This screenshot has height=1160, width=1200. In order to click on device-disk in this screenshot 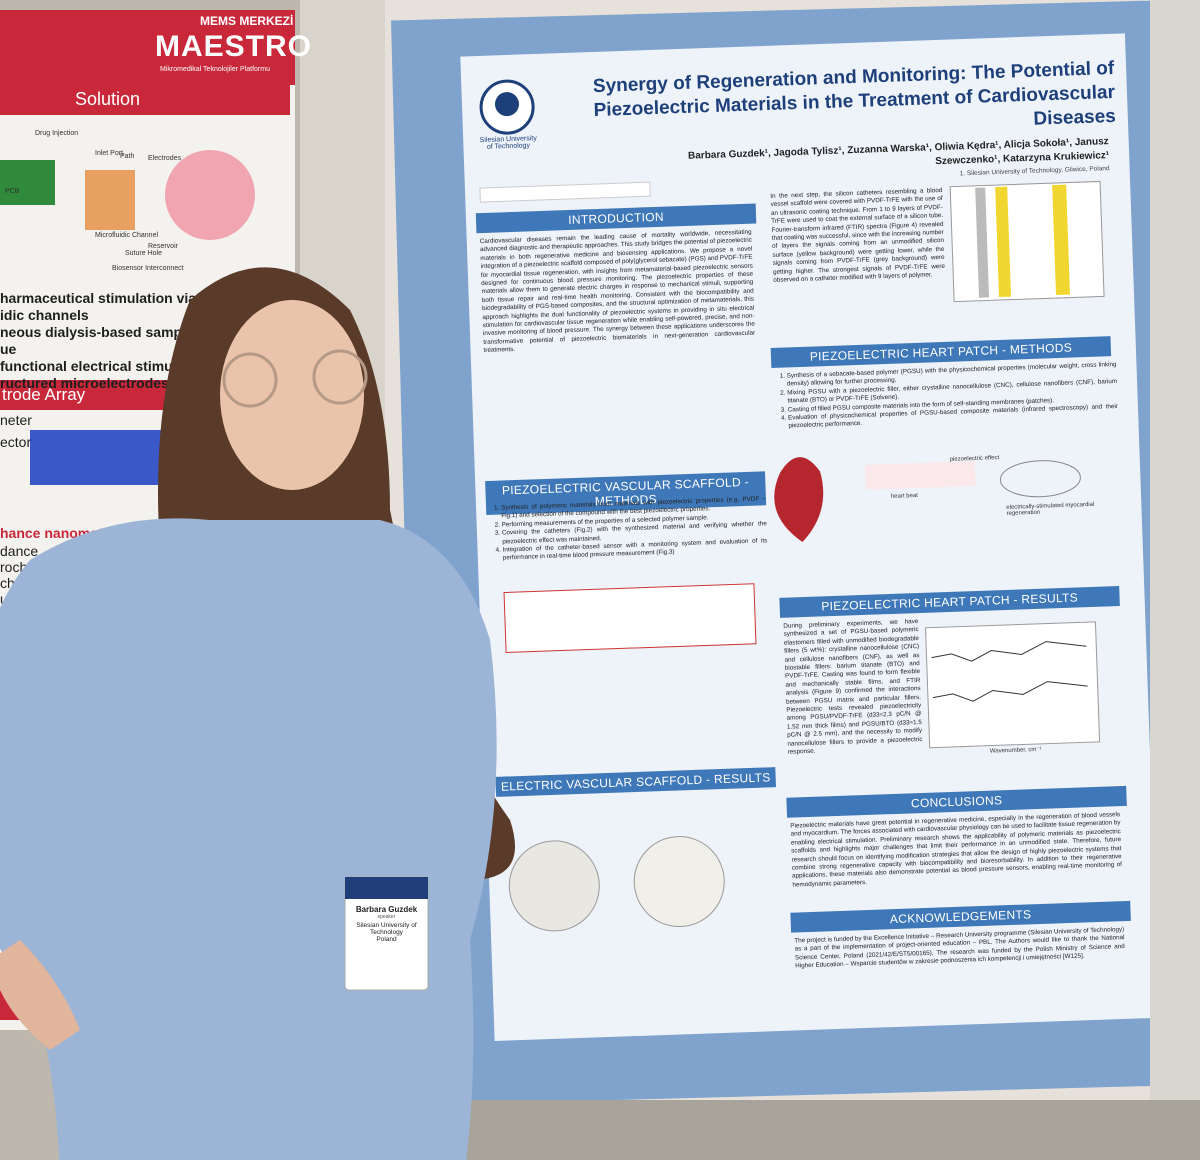, I will do `click(210, 195)`.